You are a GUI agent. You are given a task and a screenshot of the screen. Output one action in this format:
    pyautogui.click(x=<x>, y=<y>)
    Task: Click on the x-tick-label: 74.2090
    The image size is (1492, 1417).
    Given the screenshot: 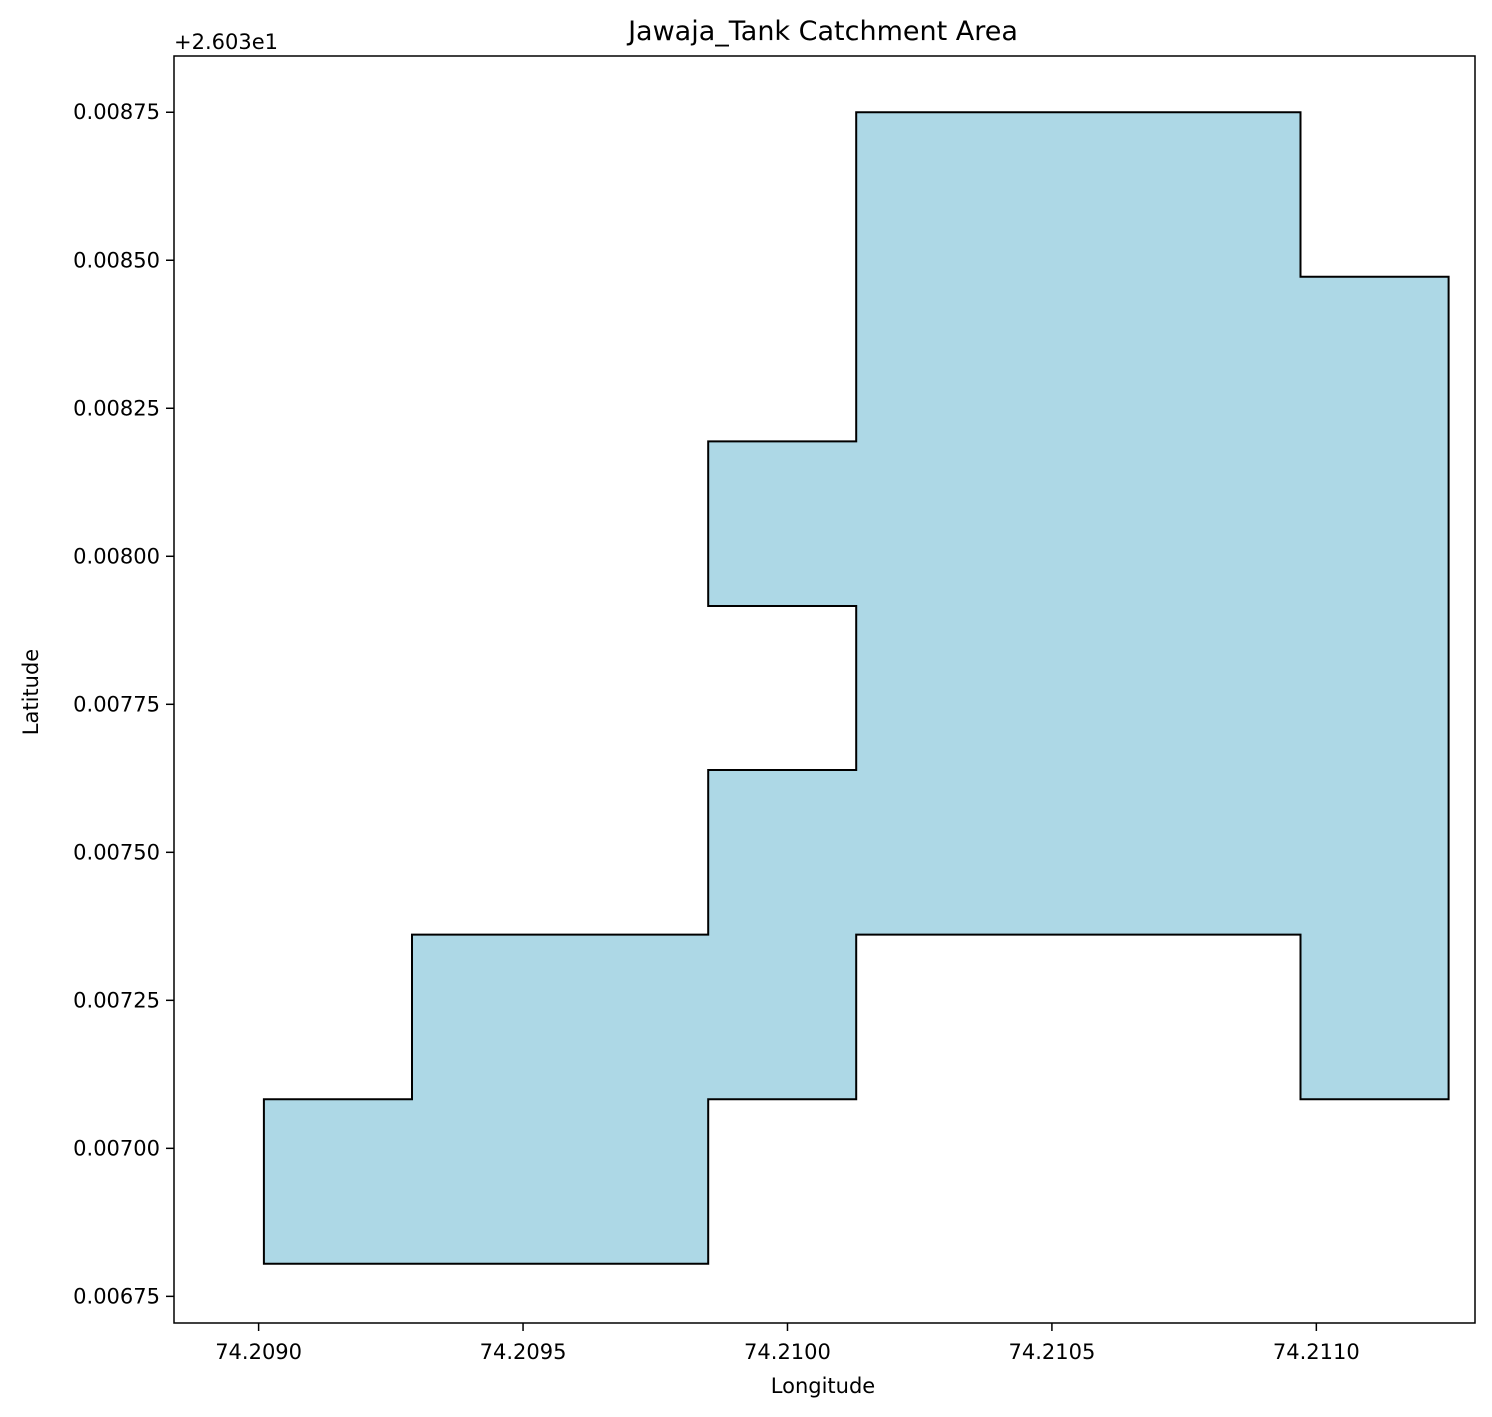 What is the action you would take?
    pyautogui.click(x=258, y=1352)
    